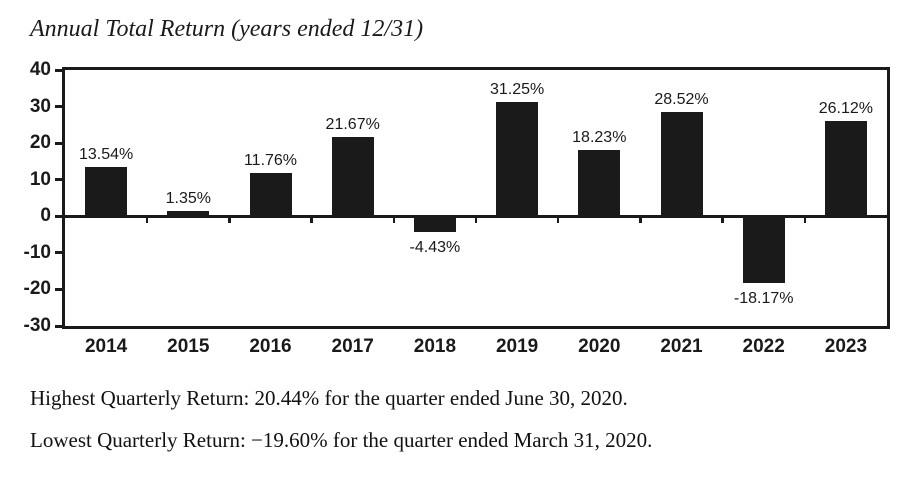  What do you see at coordinates (763, 346) in the screenshot?
I see `x-axis-label-2022: 2022` at bounding box center [763, 346].